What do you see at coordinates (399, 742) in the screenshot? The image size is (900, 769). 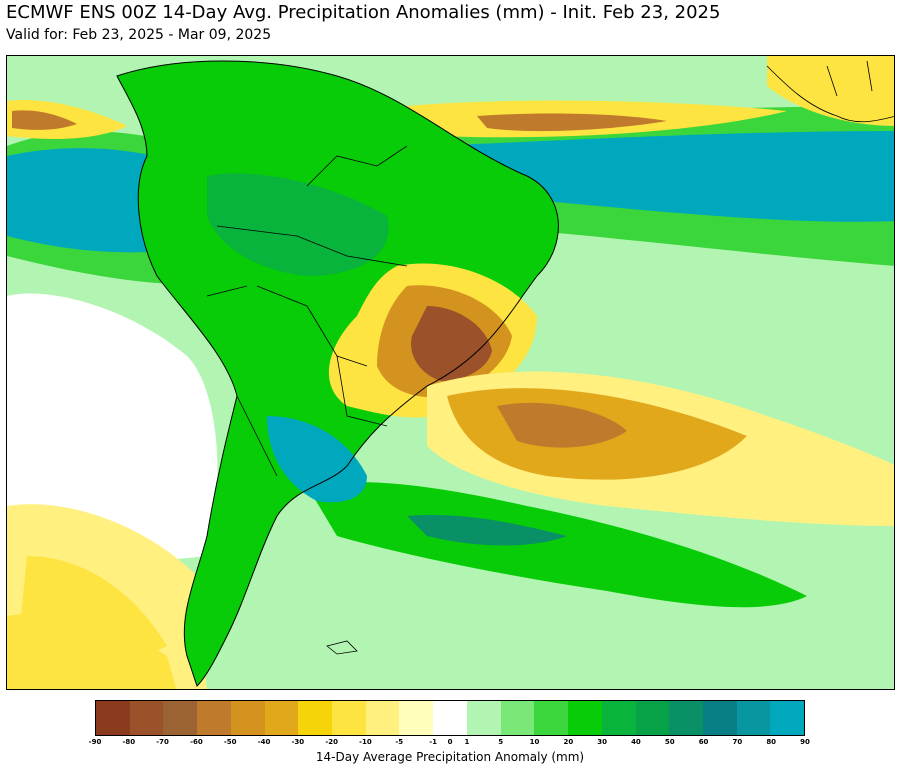 I see `colorbar-tick-label: -5` at bounding box center [399, 742].